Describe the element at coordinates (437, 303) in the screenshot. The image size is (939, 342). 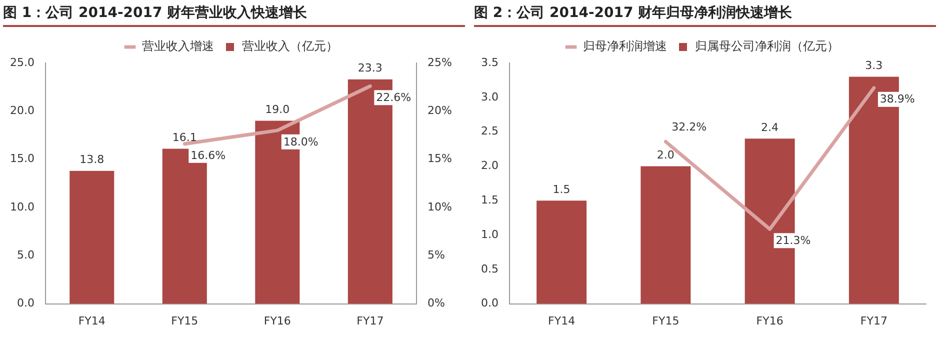
I see `y2-tick-label: 0%` at that location.